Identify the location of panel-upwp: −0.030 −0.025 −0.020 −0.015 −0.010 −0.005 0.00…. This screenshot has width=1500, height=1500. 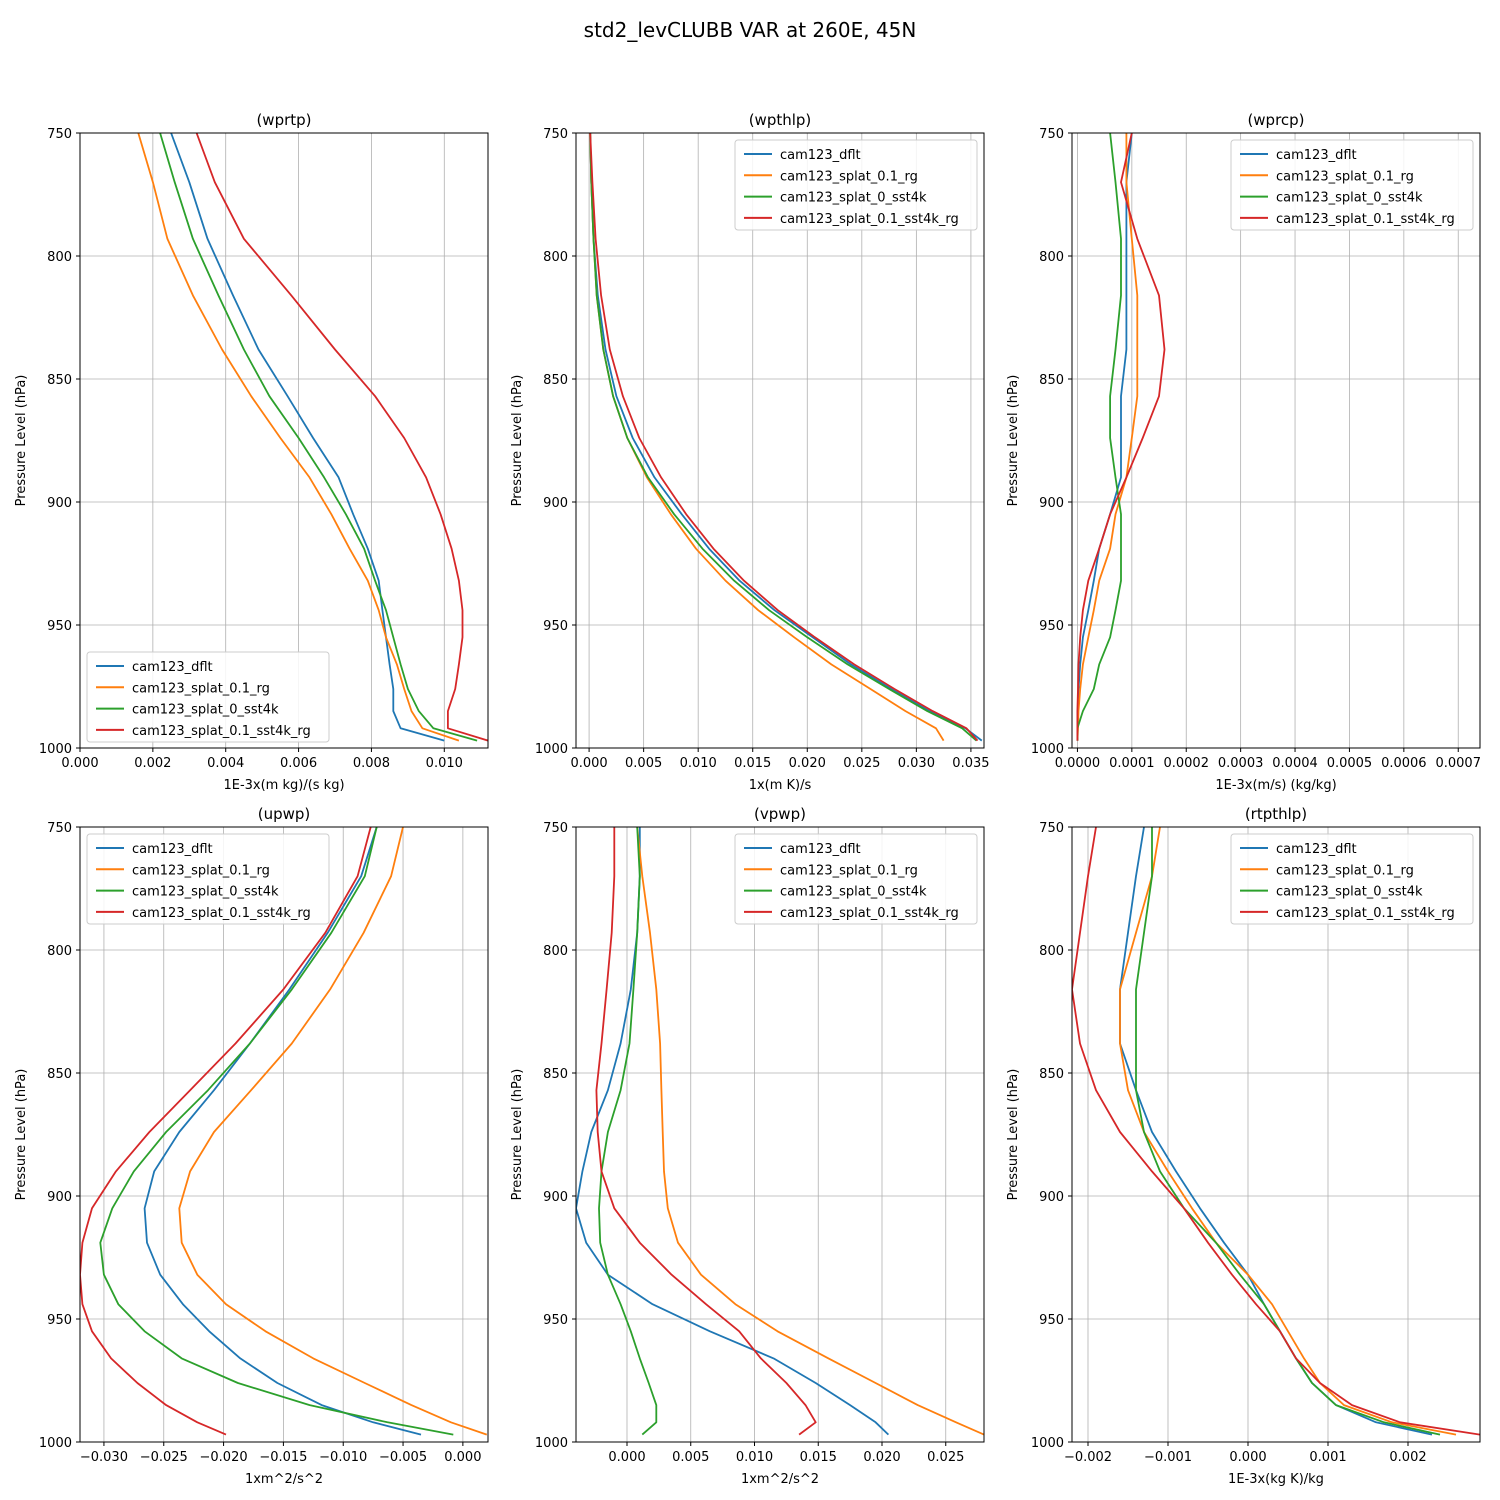
(251, 1146).